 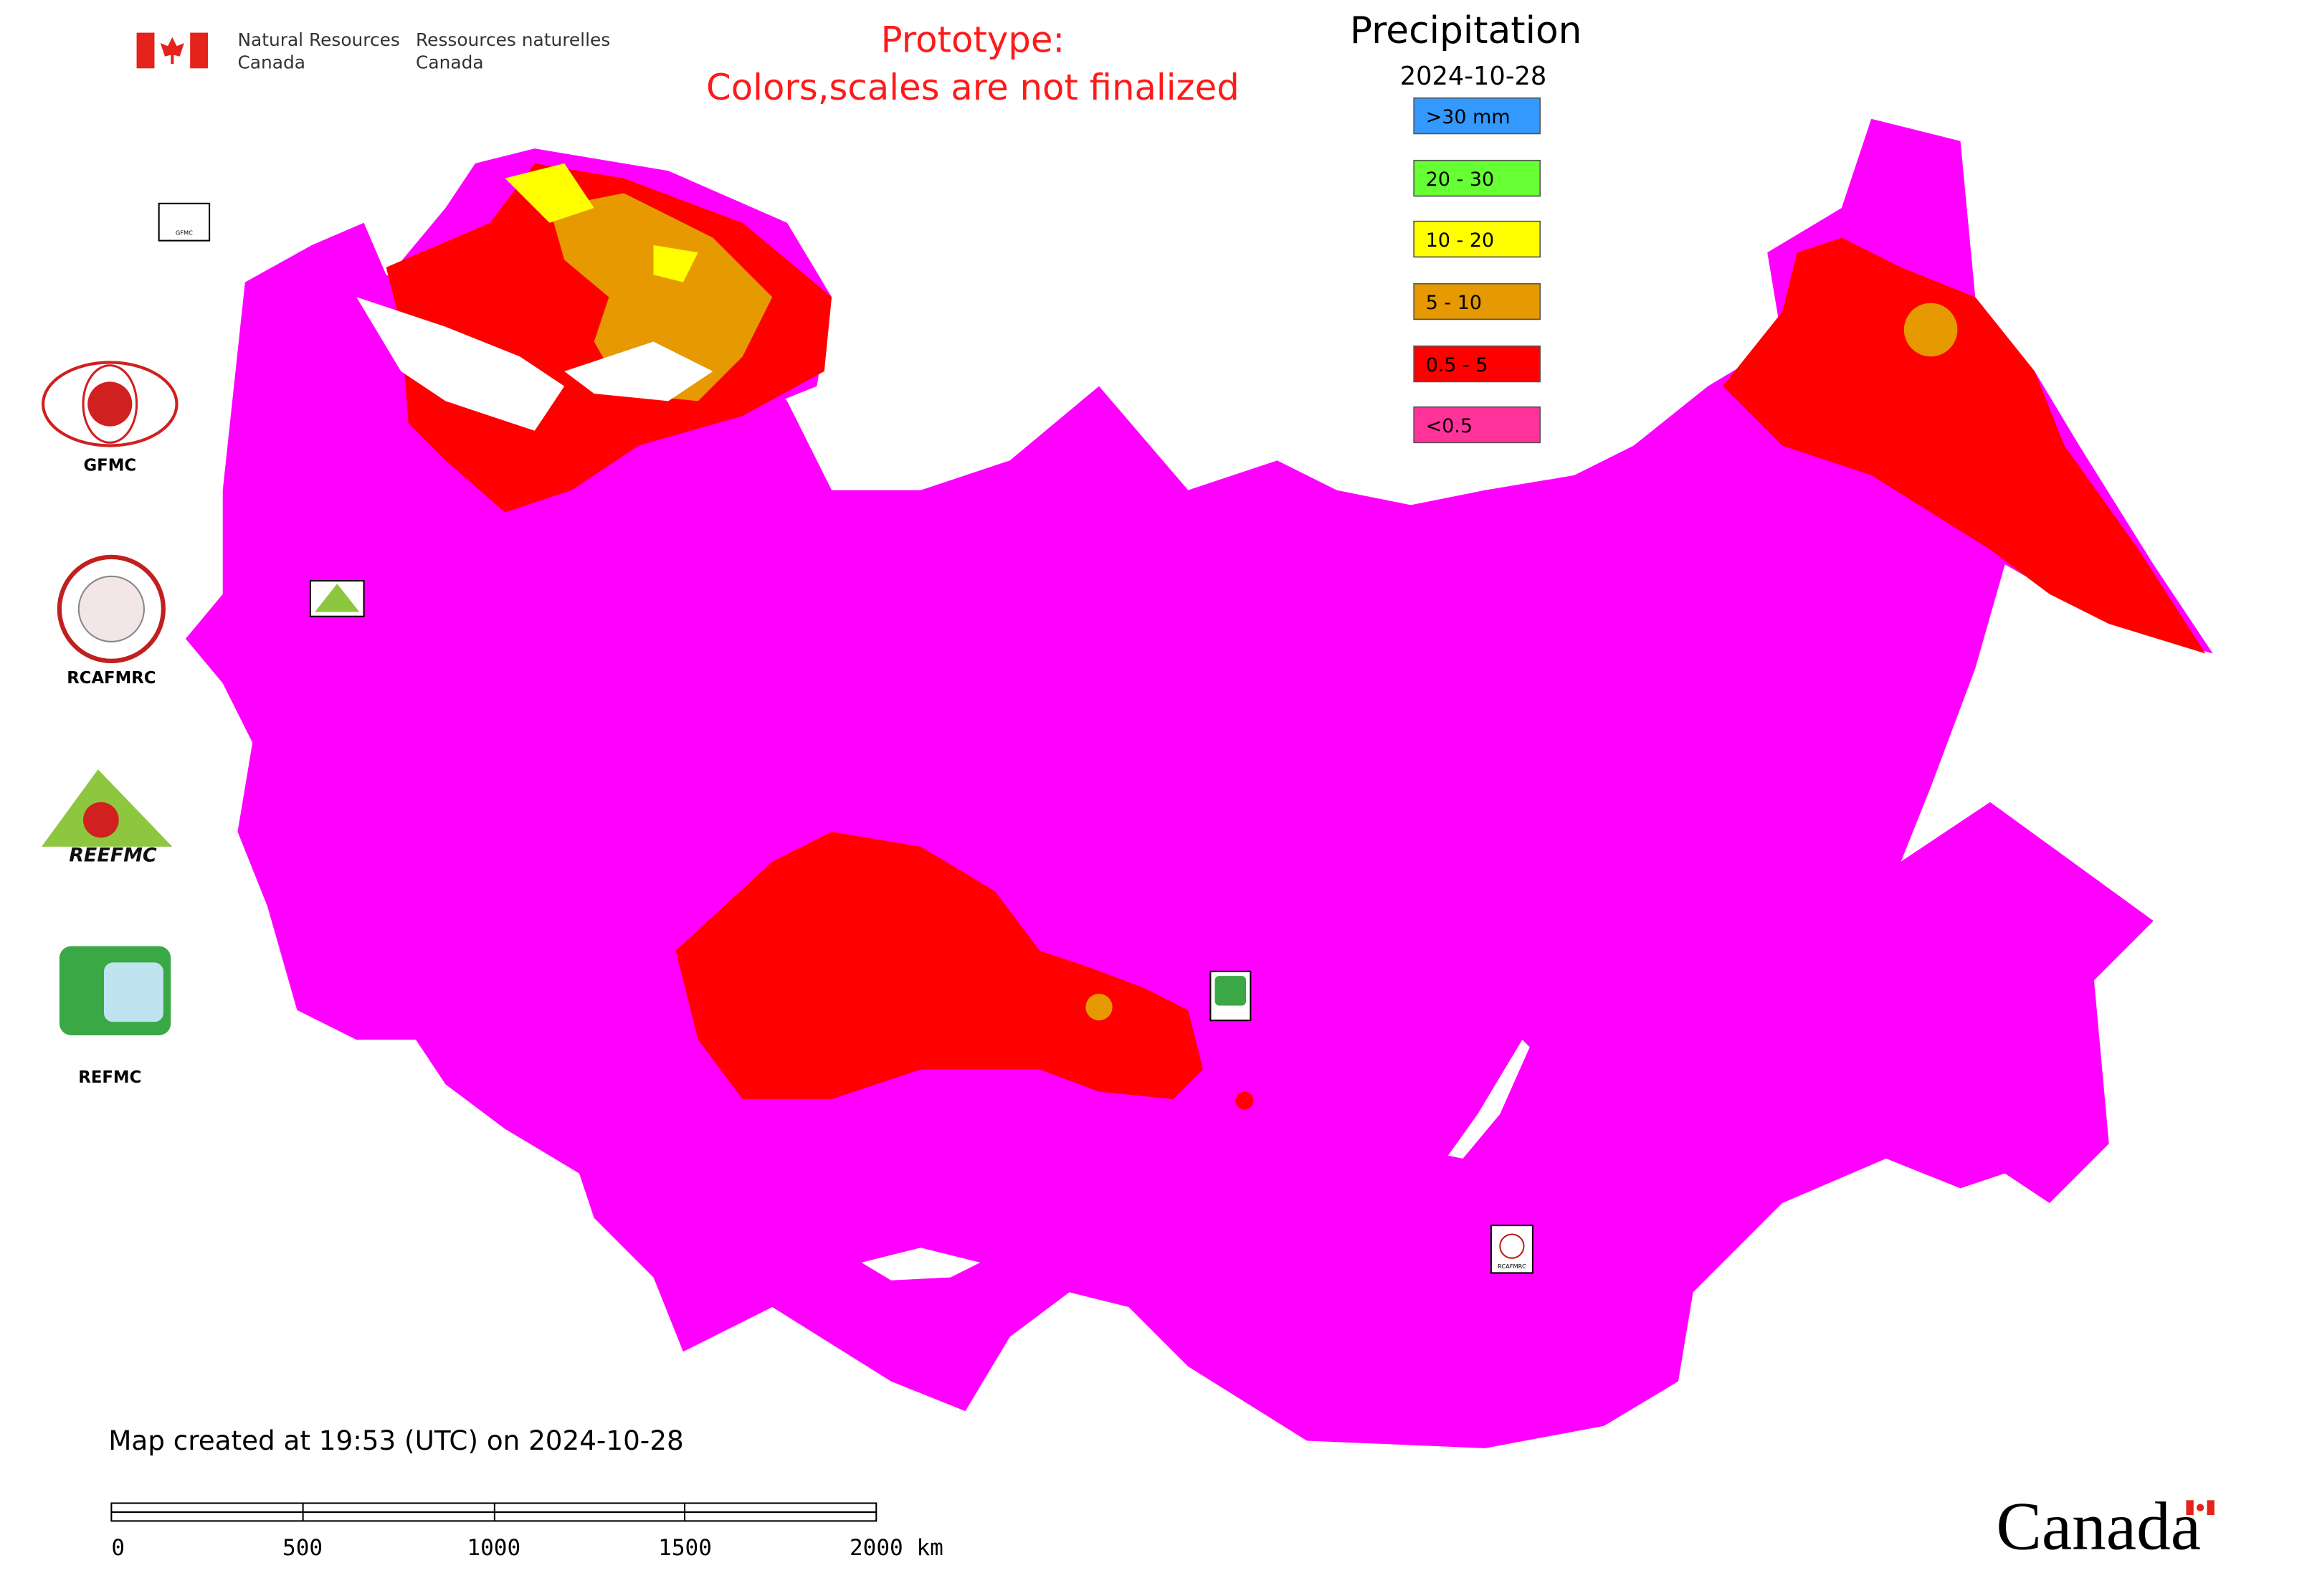 I want to click on refmc-logo: REFMC, so click(x=115, y=1016).